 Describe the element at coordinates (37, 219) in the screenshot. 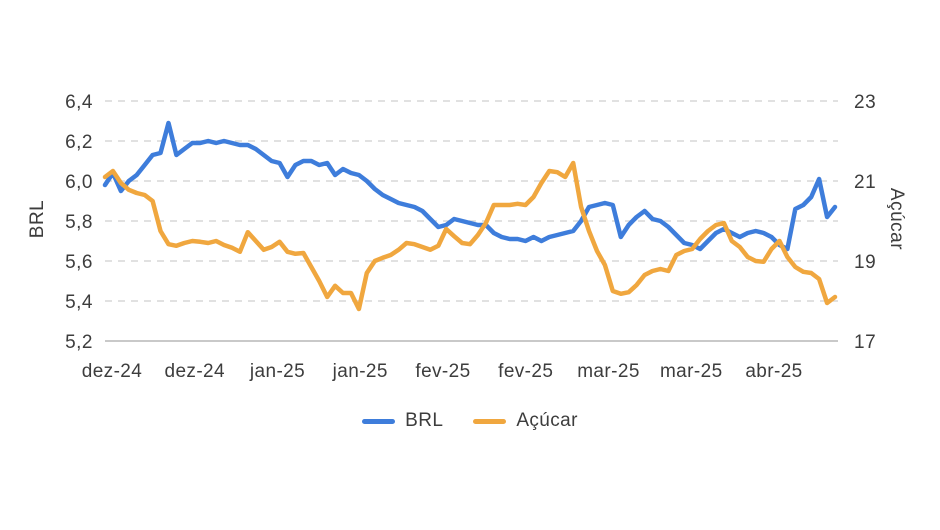

I see `left-axis-title: BRL` at that location.